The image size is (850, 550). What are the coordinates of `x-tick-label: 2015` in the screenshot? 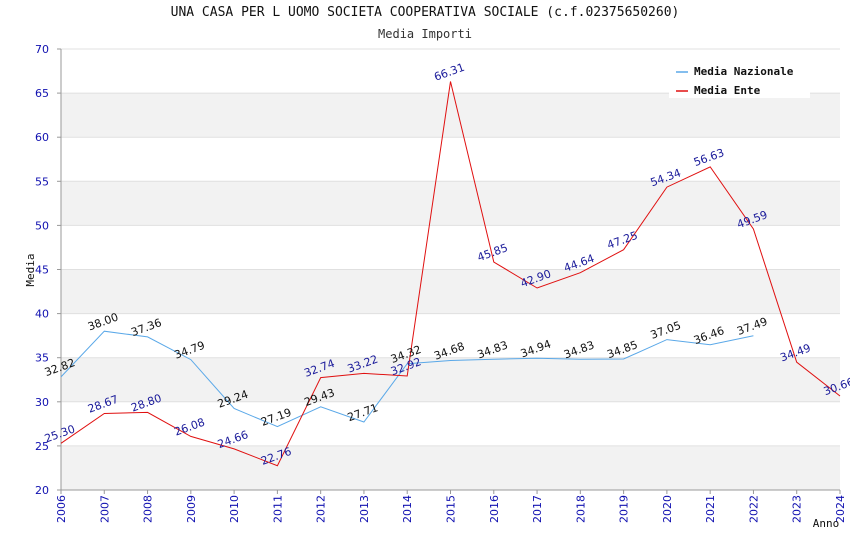 It's located at (451, 509).